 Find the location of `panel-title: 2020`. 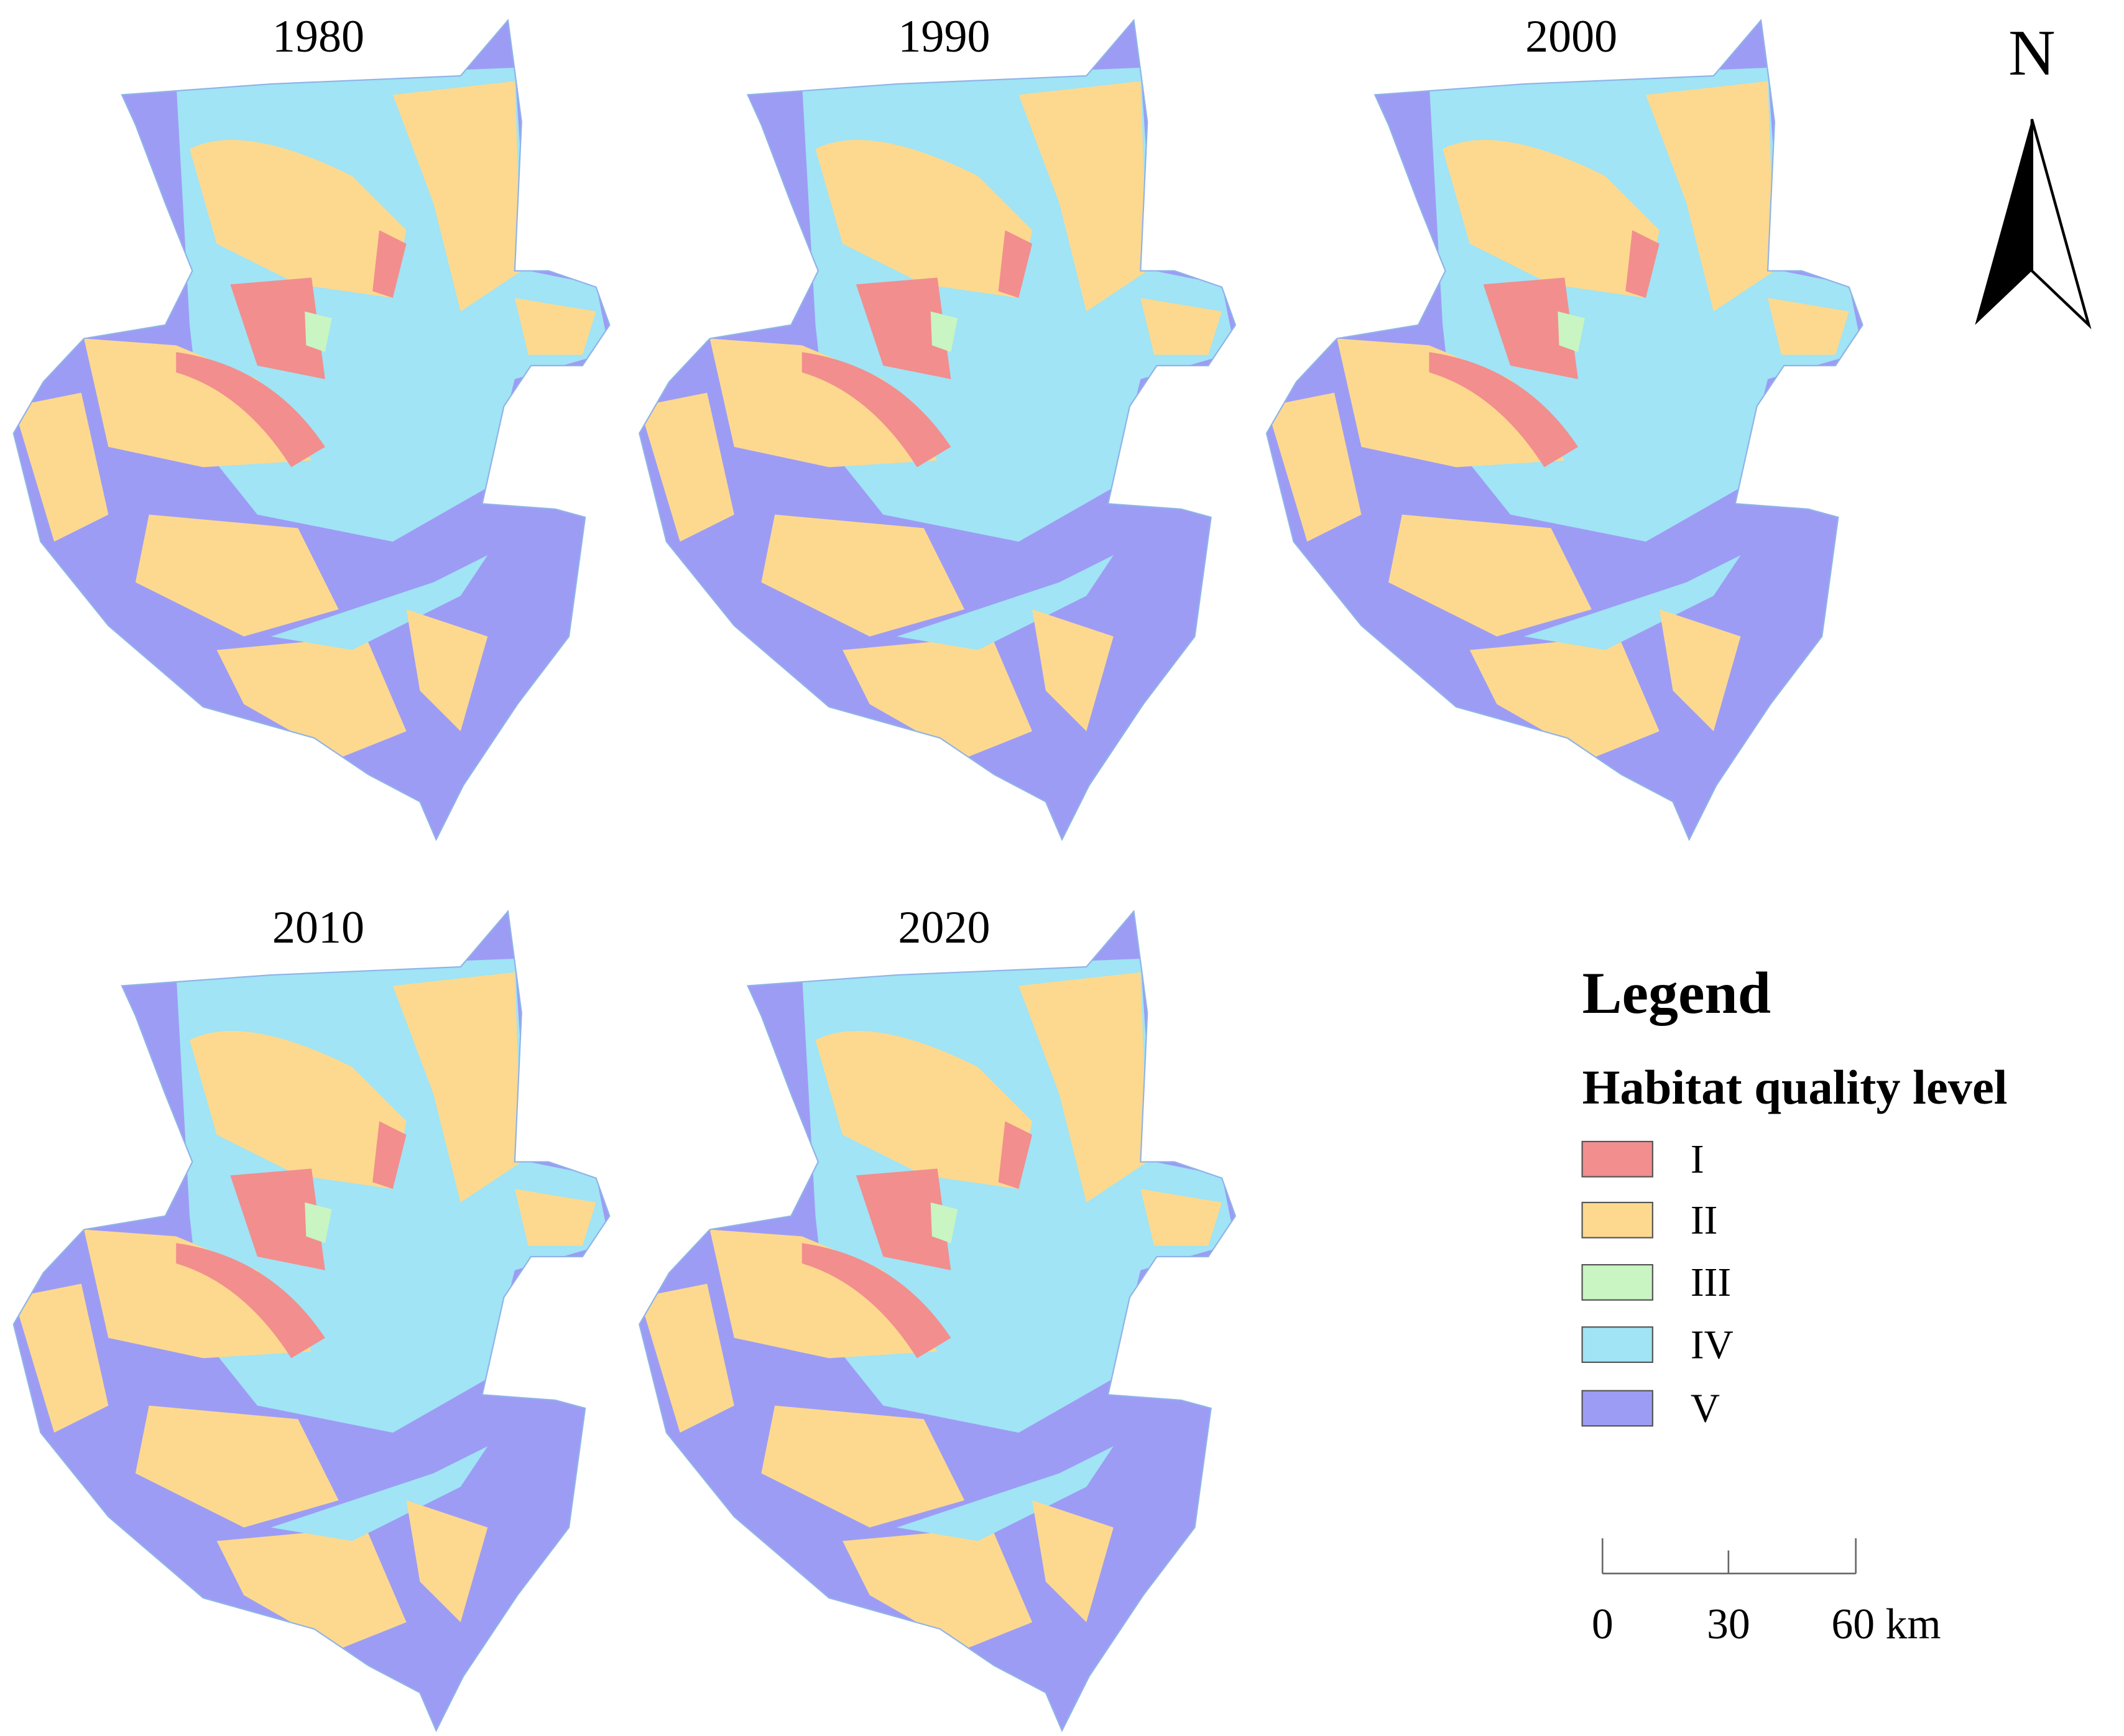

panel-title: 2020 is located at coordinates (944, 927).